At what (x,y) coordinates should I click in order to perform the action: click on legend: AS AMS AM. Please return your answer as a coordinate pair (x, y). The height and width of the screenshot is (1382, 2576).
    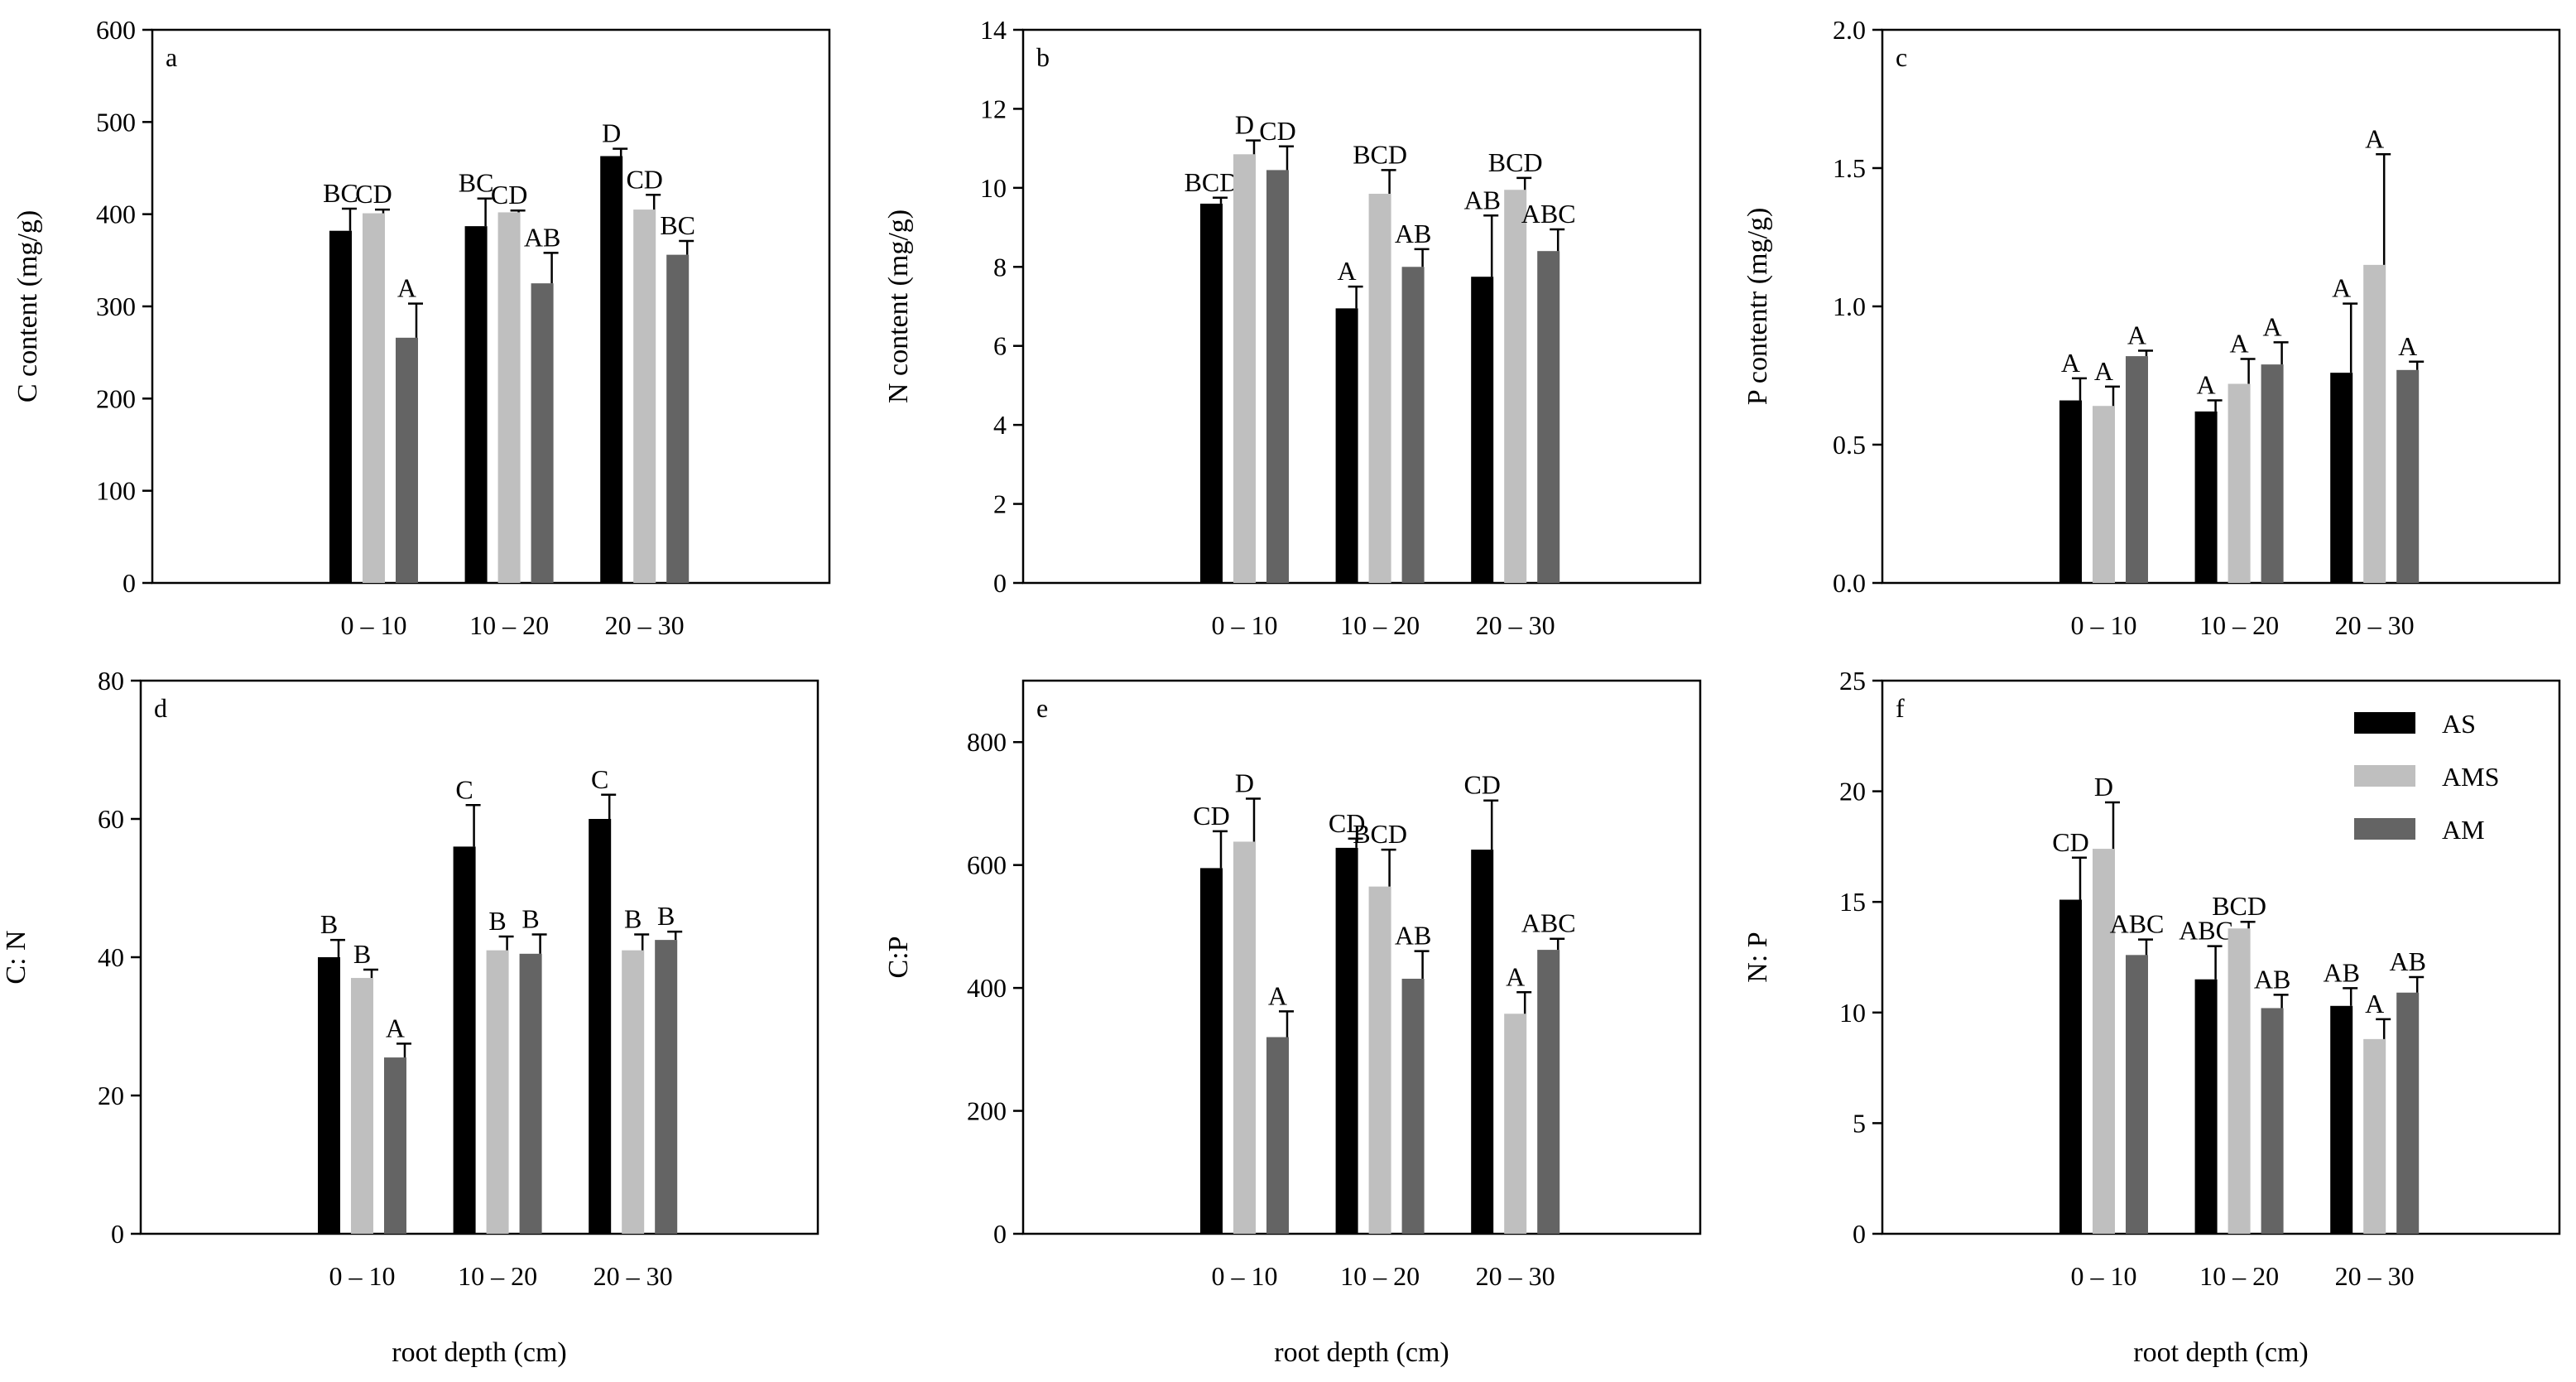
    Looking at the image, I should click on (2426, 777).